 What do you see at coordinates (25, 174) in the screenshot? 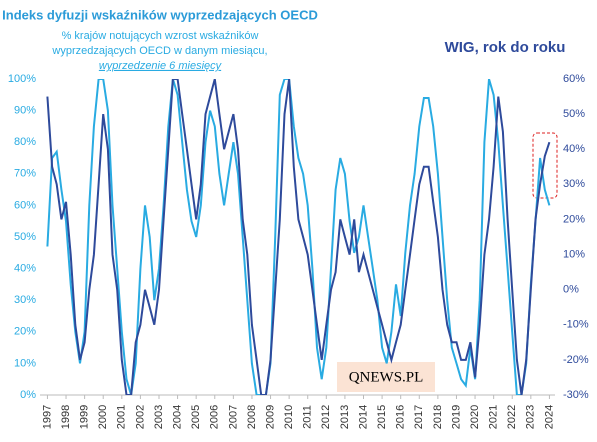
I see `y-tick-label: 70%` at bounding box center [25, 174].